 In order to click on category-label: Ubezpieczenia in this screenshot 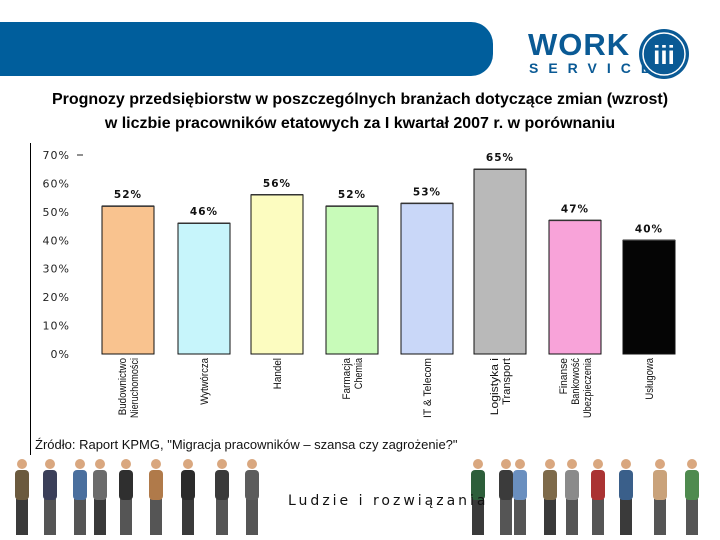, I will do `click(588, 387)`.